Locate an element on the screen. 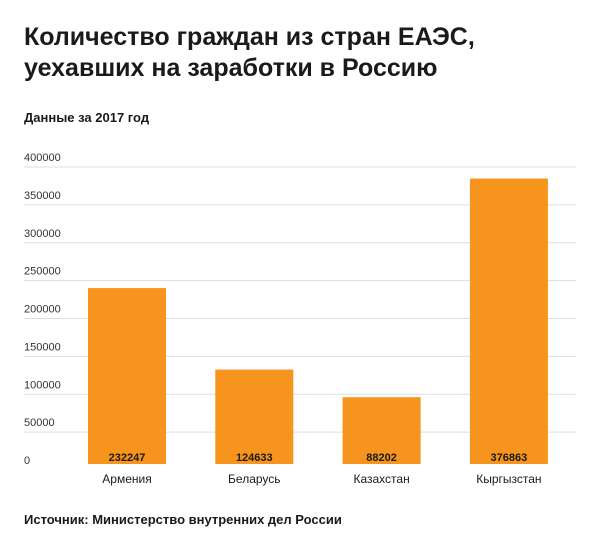  x-axis-categories: Армения Беларусь Казахстан Кыргызстан is located at coordinates (321, 479).